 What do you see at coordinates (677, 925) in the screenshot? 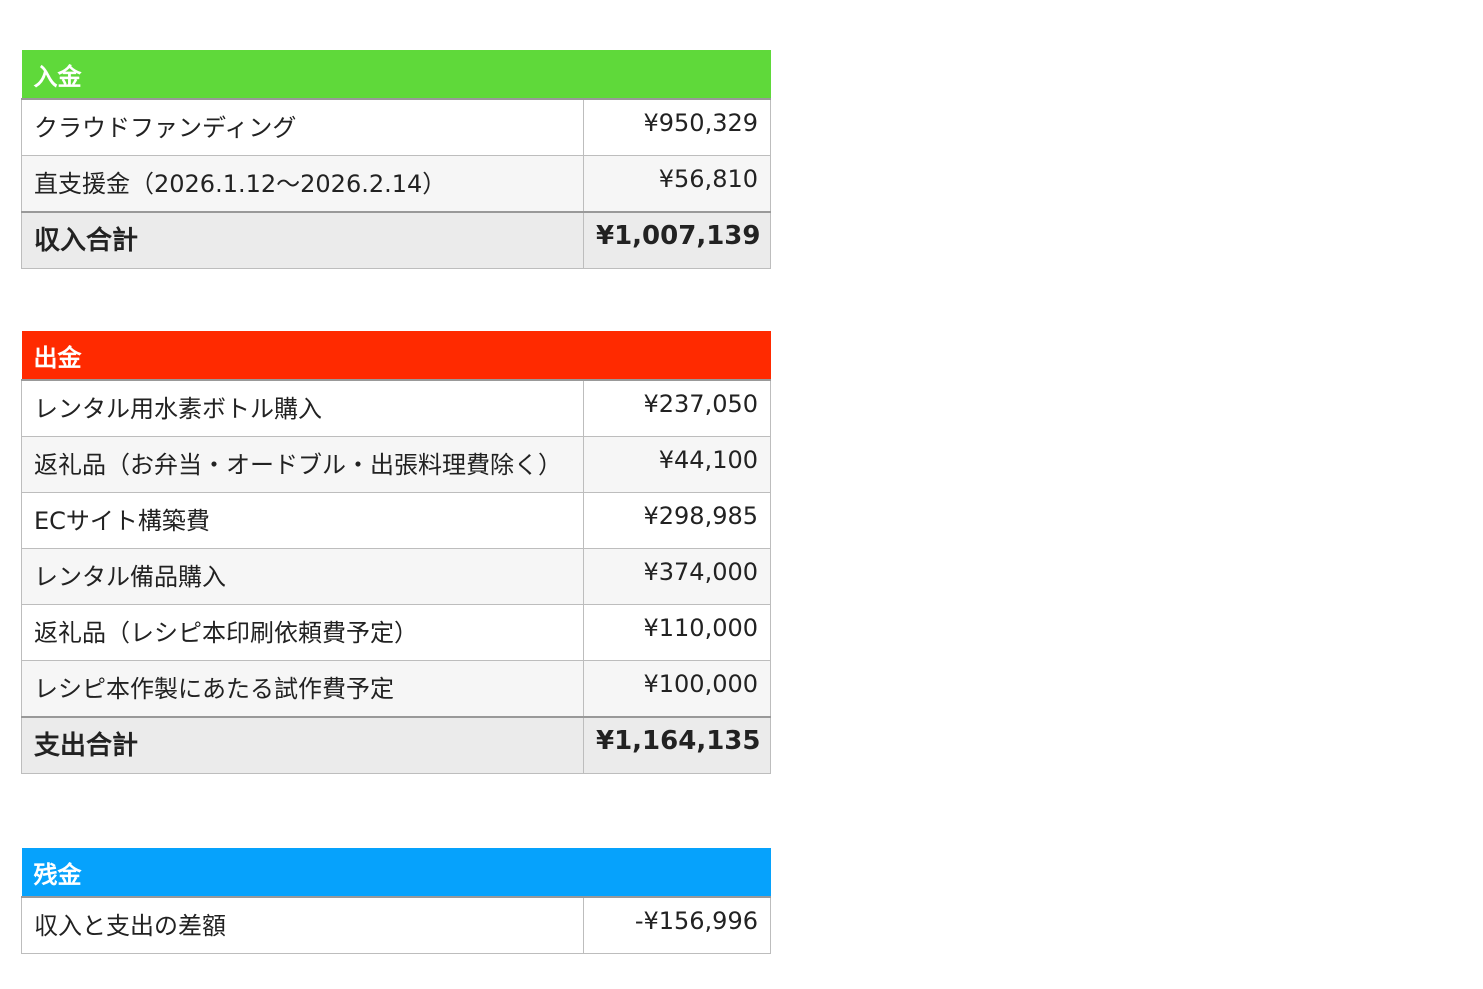
I see `row-amount: -¥156,996` at bounding box center [677, 925].